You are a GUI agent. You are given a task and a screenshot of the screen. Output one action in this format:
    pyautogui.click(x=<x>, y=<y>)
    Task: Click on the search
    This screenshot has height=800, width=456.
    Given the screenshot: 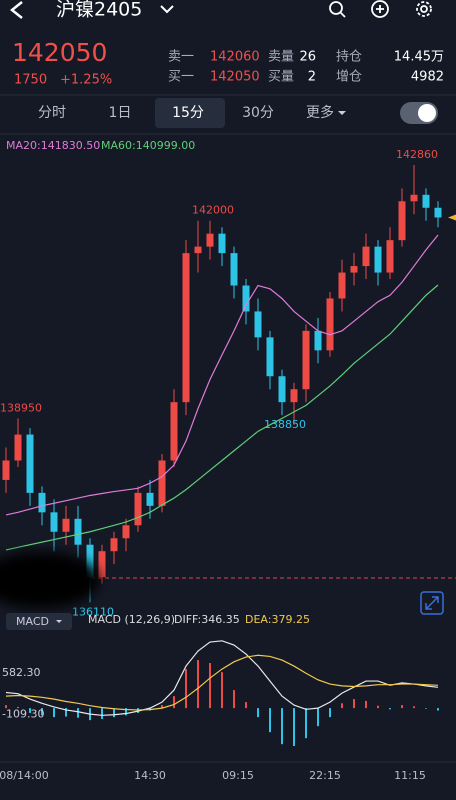 What is the action you would take?
    pyautogui.click(x=336, y=8)
    